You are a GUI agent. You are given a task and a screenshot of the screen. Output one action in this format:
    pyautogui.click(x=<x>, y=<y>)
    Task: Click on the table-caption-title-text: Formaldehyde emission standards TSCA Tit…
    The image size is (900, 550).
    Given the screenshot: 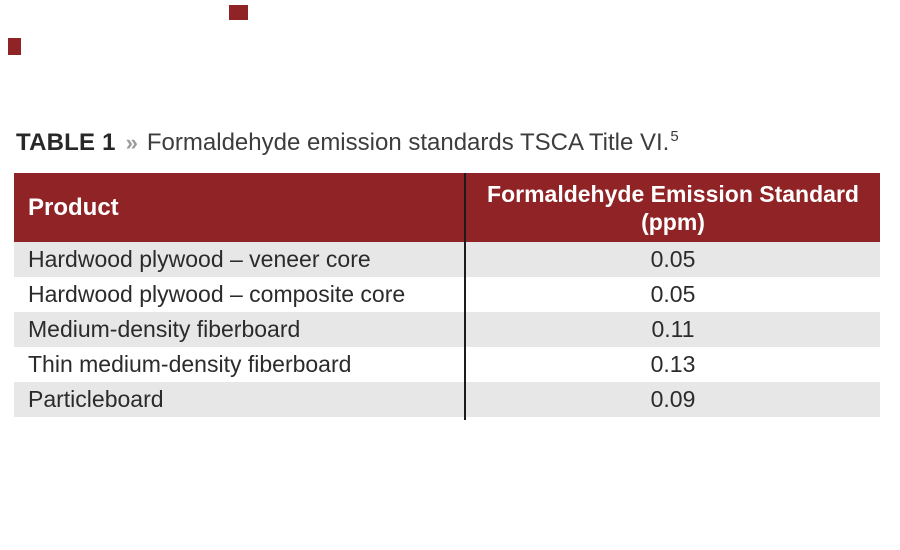 What is the action you would take?
    pyautogui.click(x=408, y=142)
    